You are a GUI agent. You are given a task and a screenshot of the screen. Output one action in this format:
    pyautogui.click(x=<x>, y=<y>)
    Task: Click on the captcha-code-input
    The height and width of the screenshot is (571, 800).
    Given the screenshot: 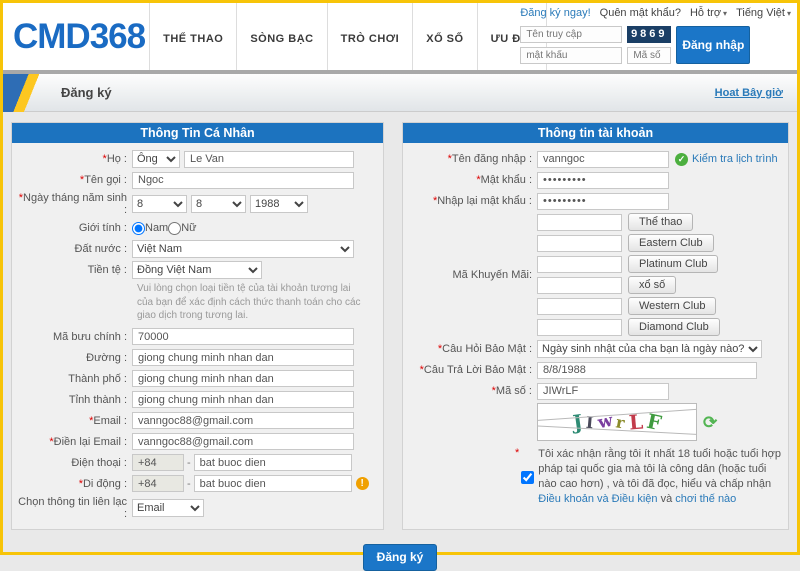 What is the action you would take?
    pyautogui.click(x=603, y=391)
    